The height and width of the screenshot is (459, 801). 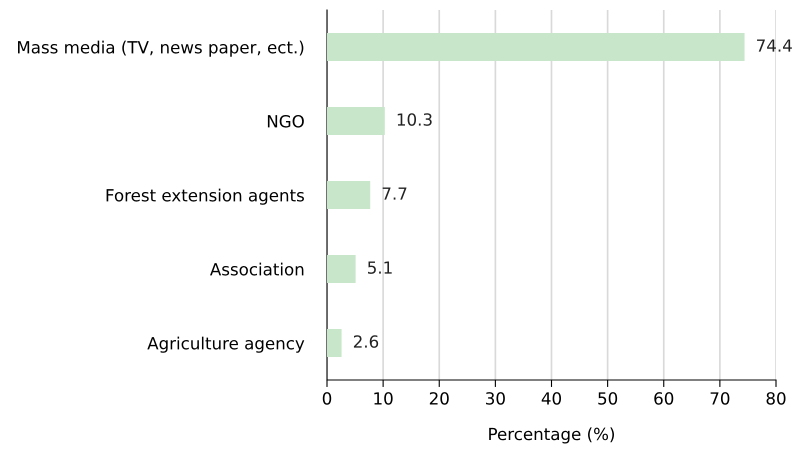 I want to click on y-tick-label: Agriculture agency, so click(x=225, y=344).